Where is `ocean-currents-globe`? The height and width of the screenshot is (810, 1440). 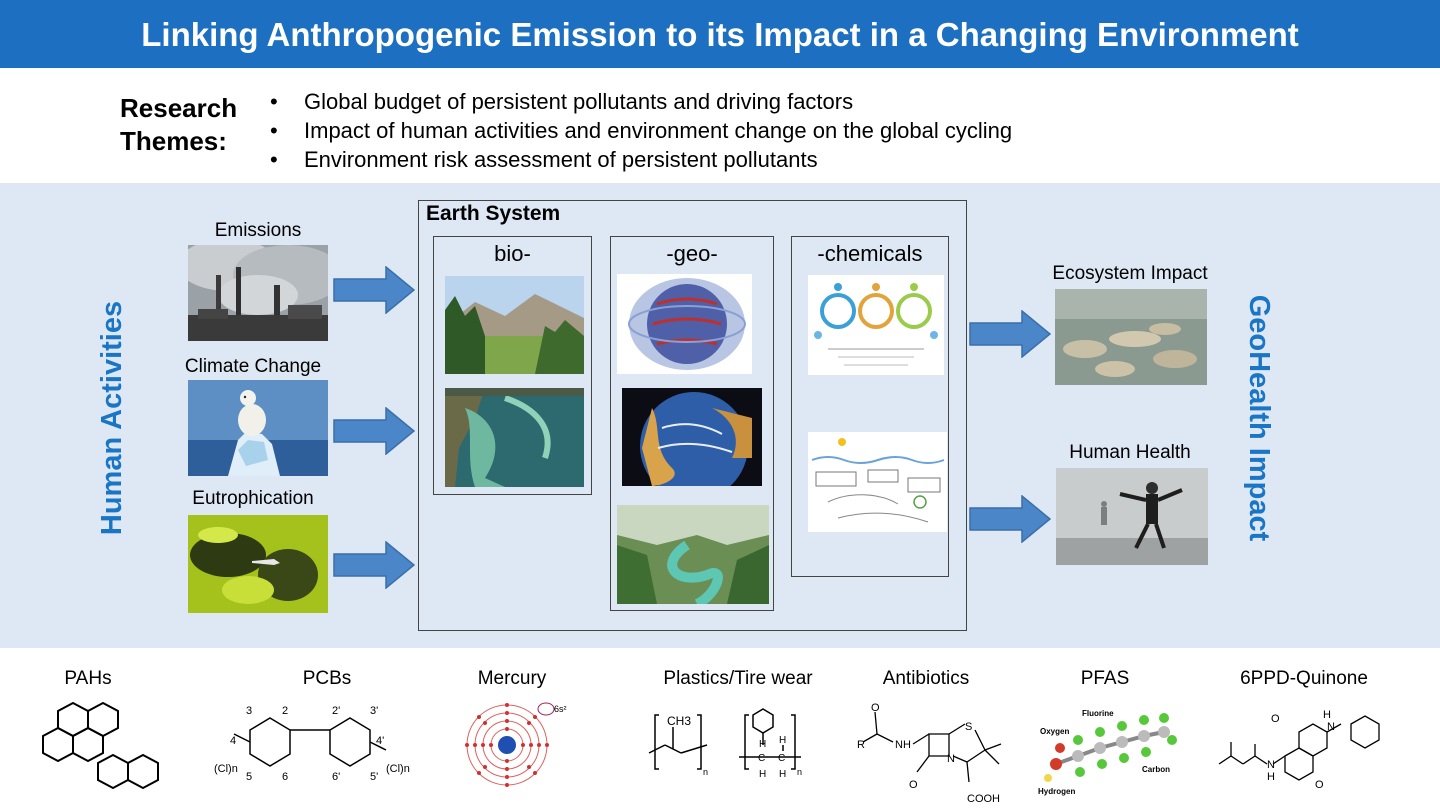 ocean-currents-globe is located at coordinates (692, 437).